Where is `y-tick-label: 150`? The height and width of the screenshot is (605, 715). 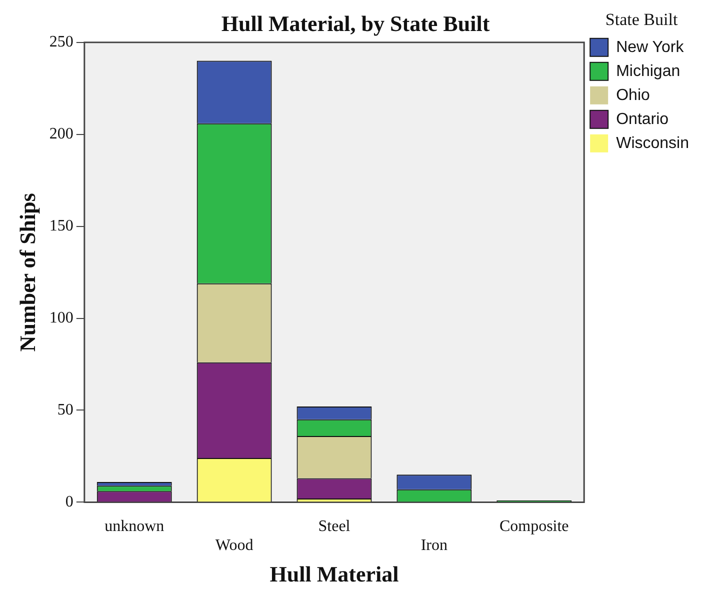 y-tick-label: 150 is located at coordinates (61, 226).